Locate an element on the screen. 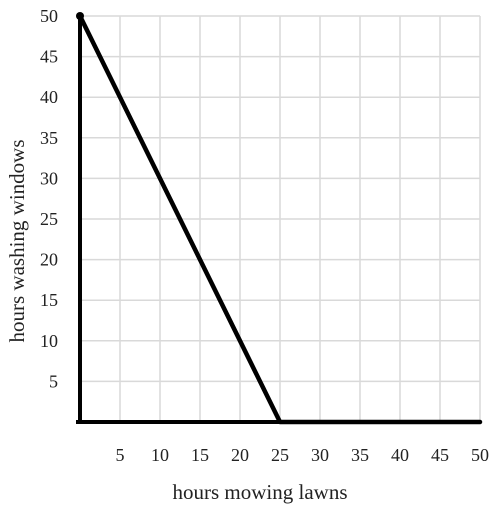  series-point-start is located at coordinates (80, 16).